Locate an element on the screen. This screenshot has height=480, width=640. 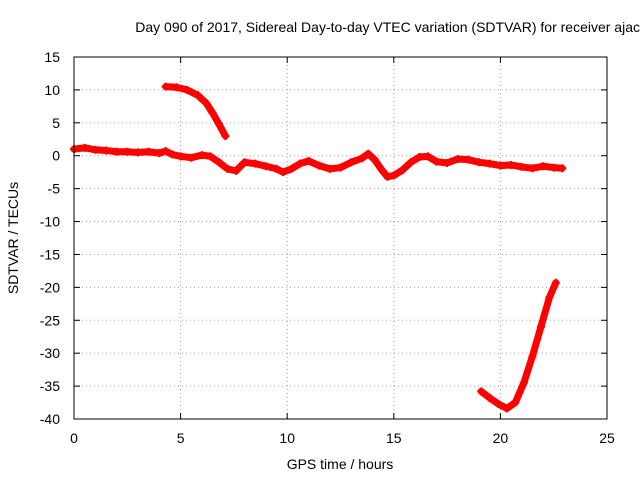
y-tick-label: -40 is located at coordinates (50, 419).